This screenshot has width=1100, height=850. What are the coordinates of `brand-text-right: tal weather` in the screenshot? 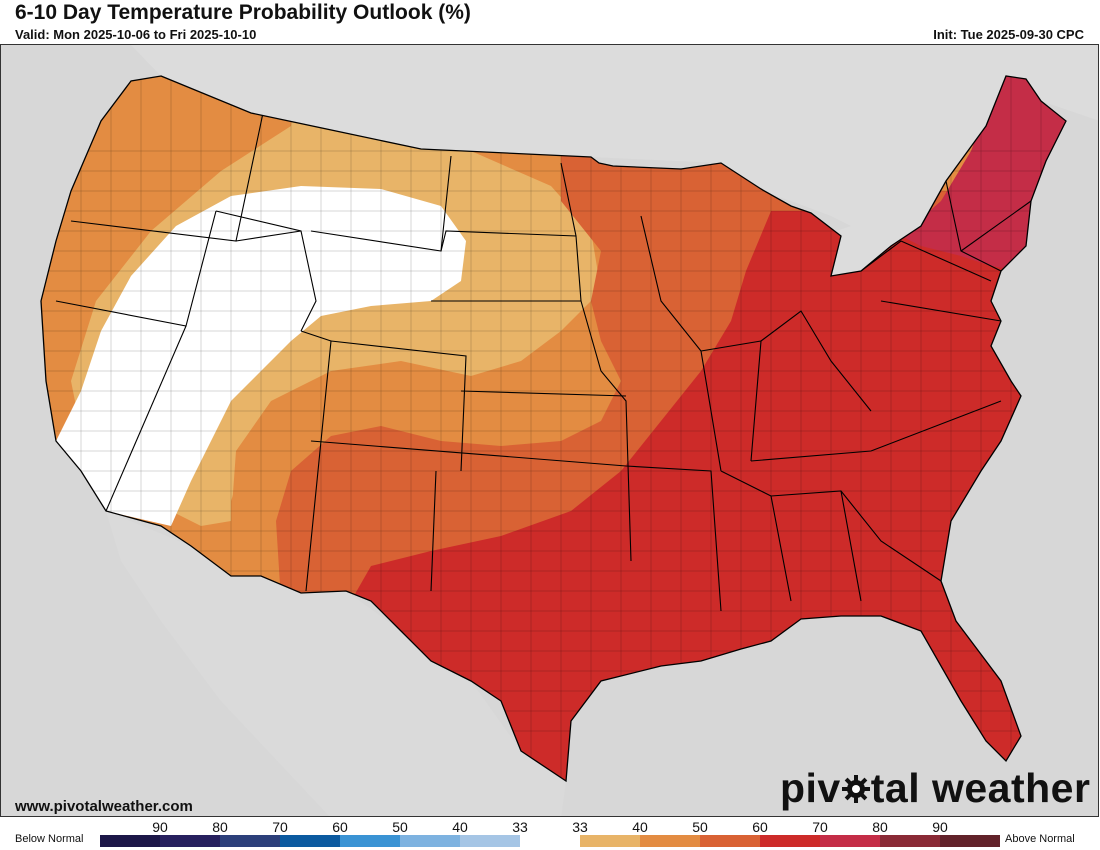 It's located at (980, 788).